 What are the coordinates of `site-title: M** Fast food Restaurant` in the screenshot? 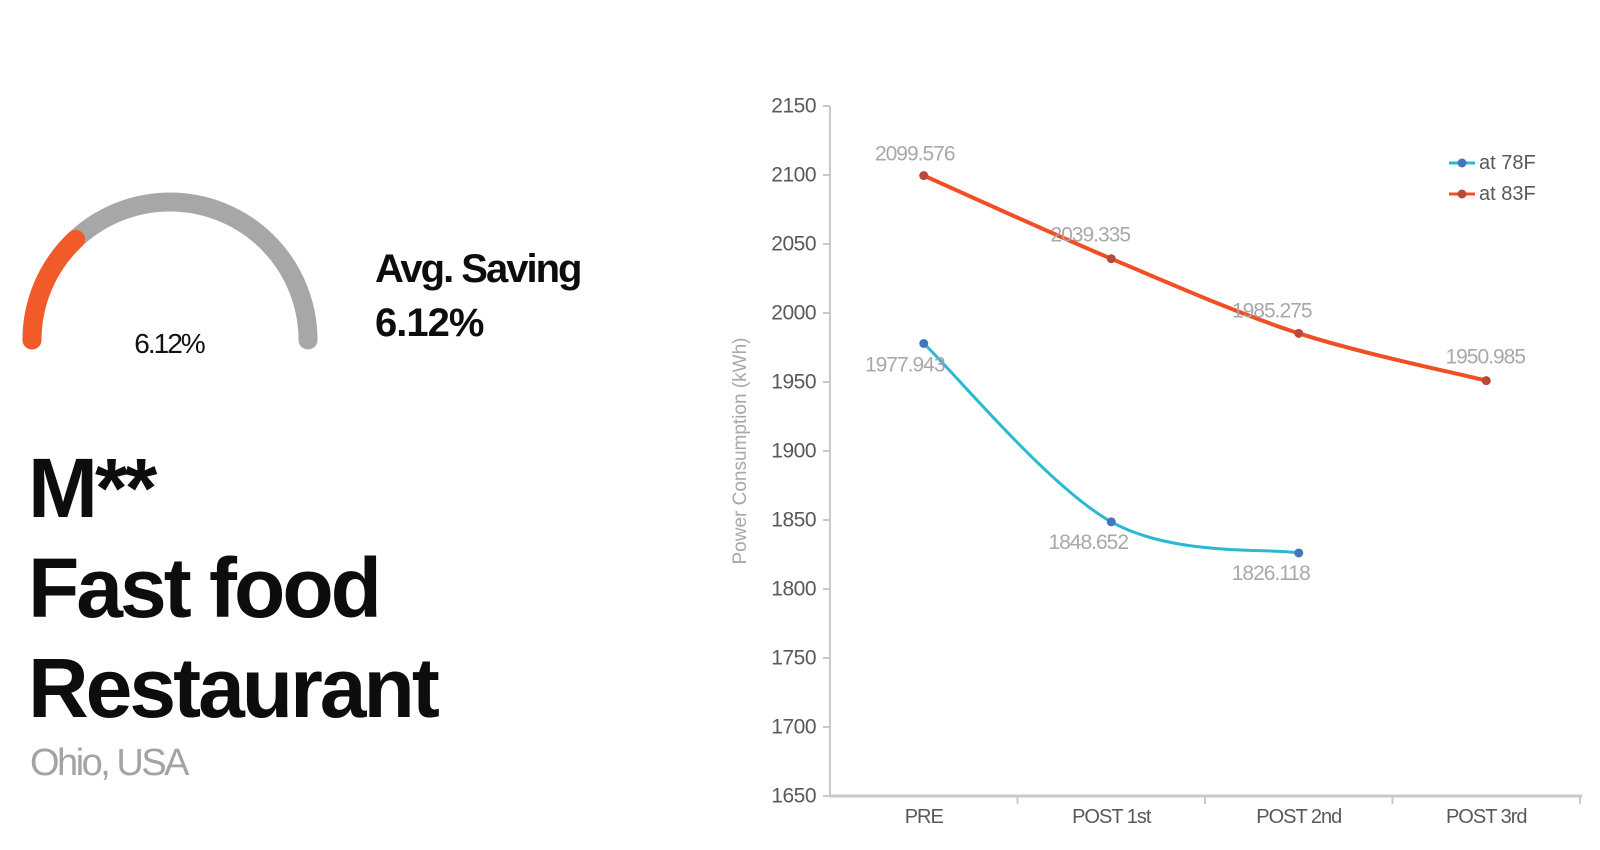 It's located at (234, 588).